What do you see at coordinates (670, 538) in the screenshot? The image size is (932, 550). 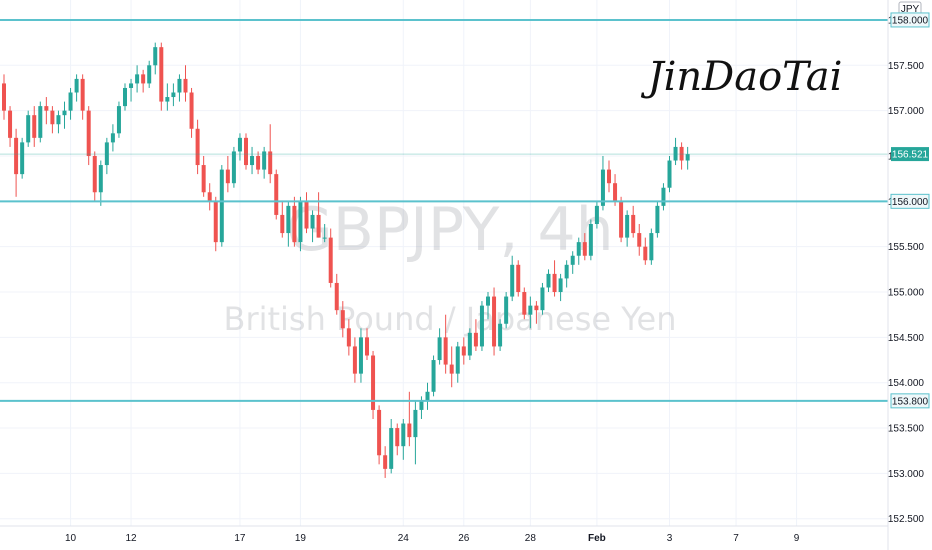 I see `time-tick-label: 3` at bounding box center [670, 538].